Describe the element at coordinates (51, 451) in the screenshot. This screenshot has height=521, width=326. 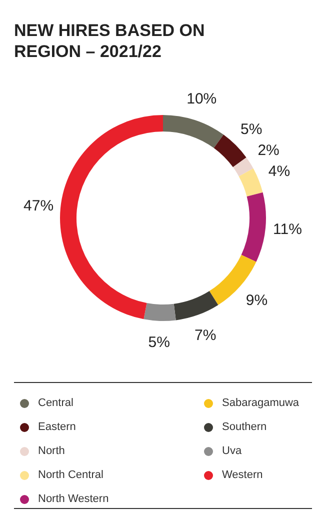
I see `legend-label: North` at that location.